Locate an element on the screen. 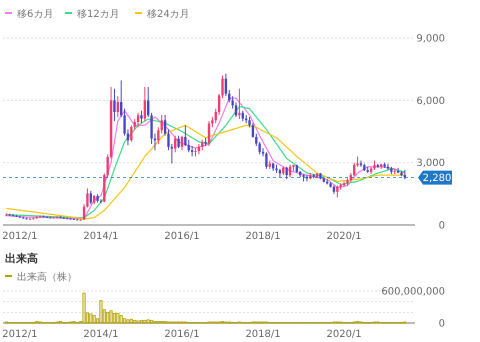  ref-line-label: 2,280 is located at coordinates (437, 178).